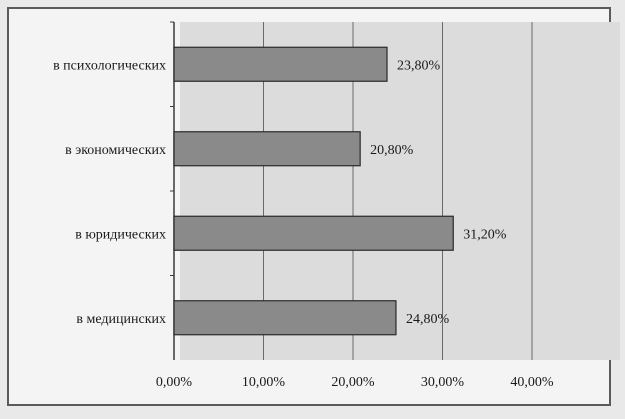  Describe the element at coordinates (120, 234) in the screenshot. I see `category-label: в юридических` at that location.